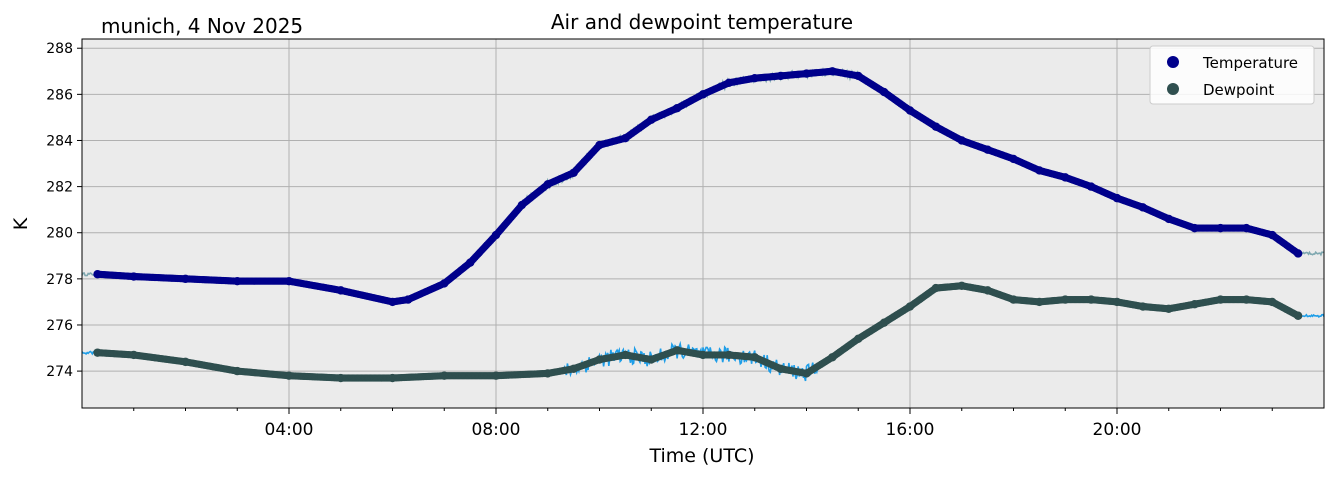 The image size is (1335, 478). Describe the element at coordinates (202, 26) in the screenshot. I see `location-date-label: munich, 4 Nov 2025` at that location.